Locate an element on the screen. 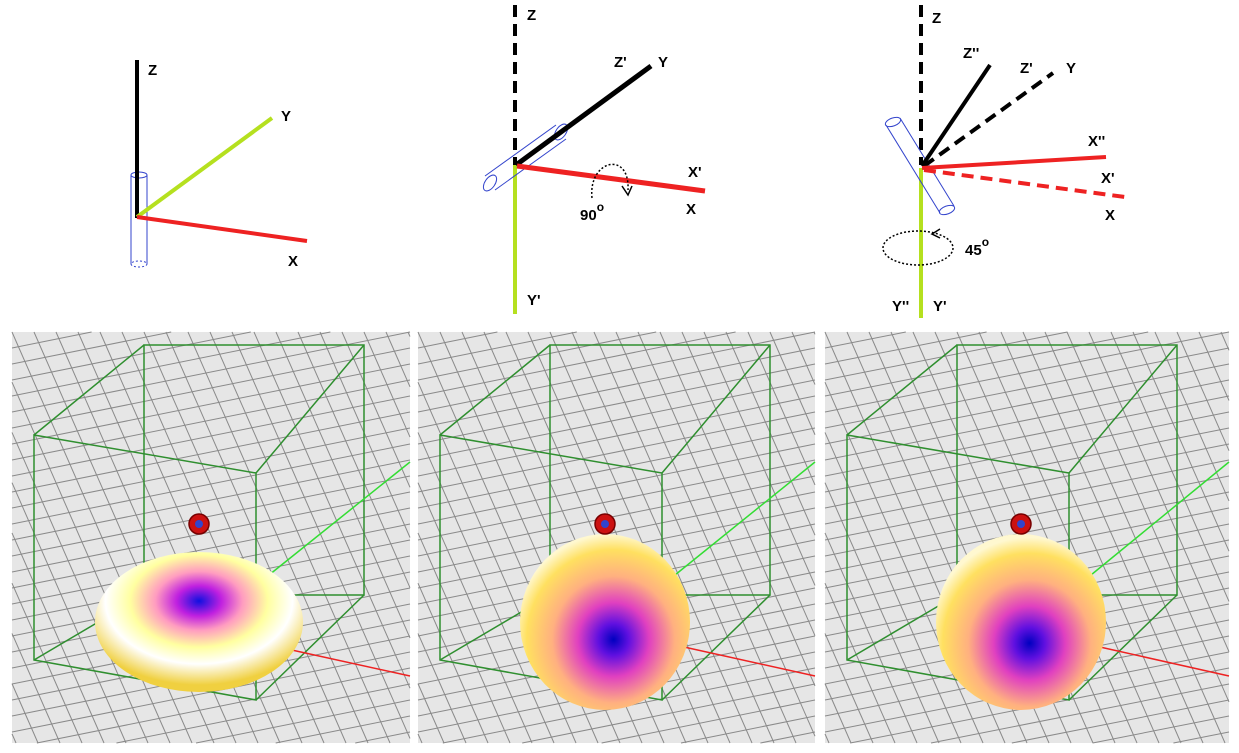 The image size is (1239, 753). axes-diagram-rotated-45: Z Z'' Z' Y X'' X' X Y'' Y' 45o is located at coordinates (1004, 161).